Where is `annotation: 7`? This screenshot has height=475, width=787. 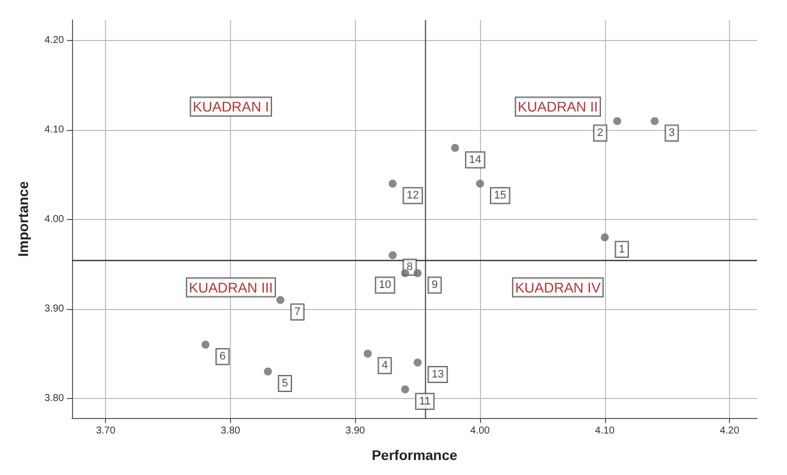
annotation: 7 is located at coordinates (297, 312).